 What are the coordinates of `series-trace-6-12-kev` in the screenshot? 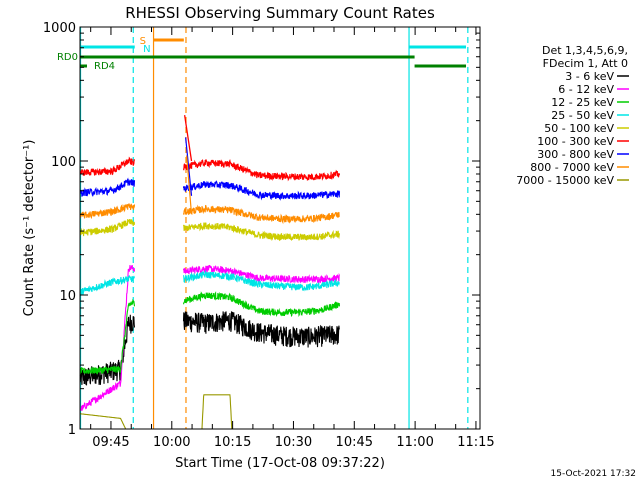 It's located at (209, 338).